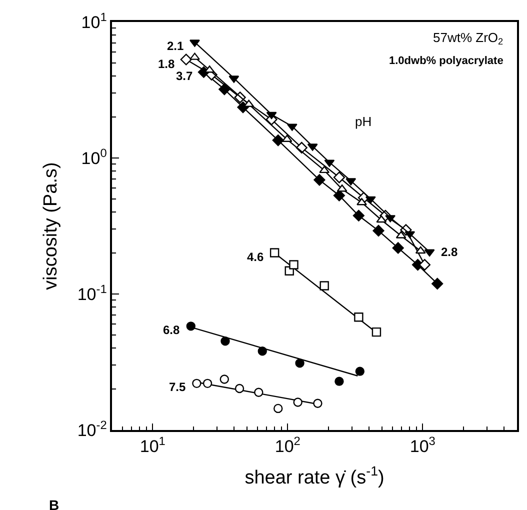  Describe the element at coordinates (363, 121) in the screenshot. I see `annotation: pH` at that location.